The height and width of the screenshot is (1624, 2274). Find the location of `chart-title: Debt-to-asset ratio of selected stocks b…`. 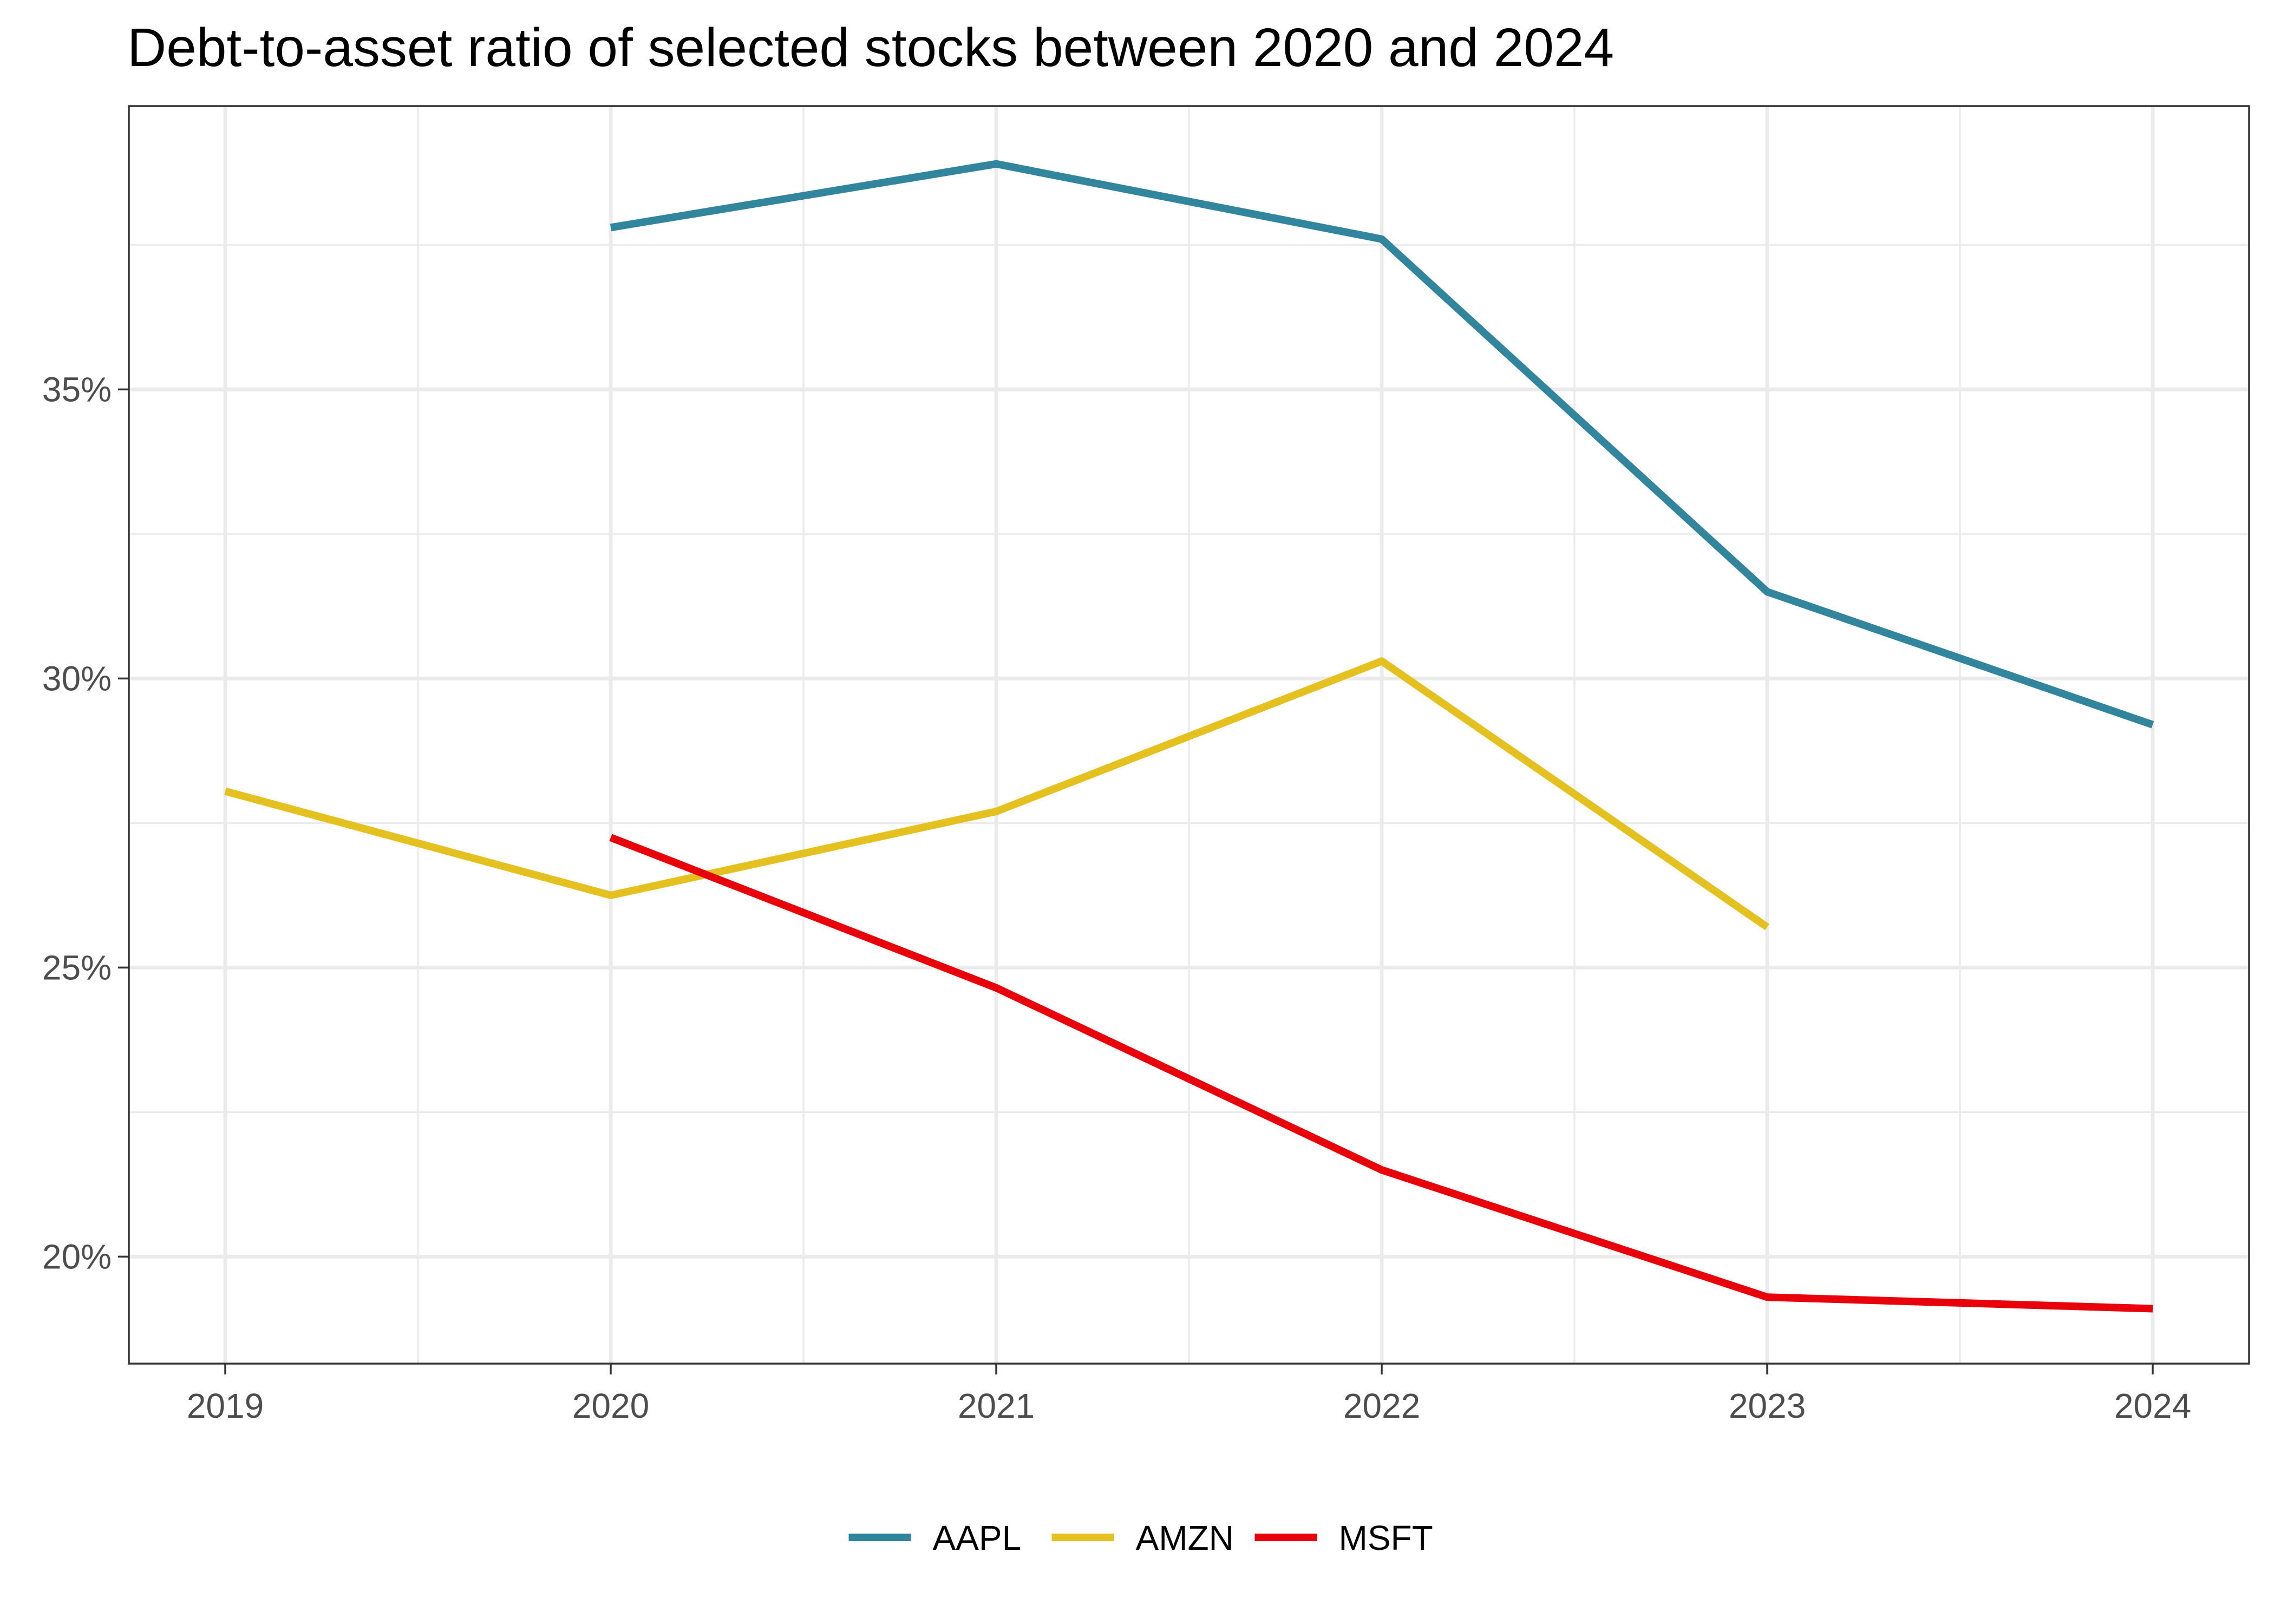

chart-title: Debt-to-asset ratio of selected stocks b… is located at coordinates (871, 47).